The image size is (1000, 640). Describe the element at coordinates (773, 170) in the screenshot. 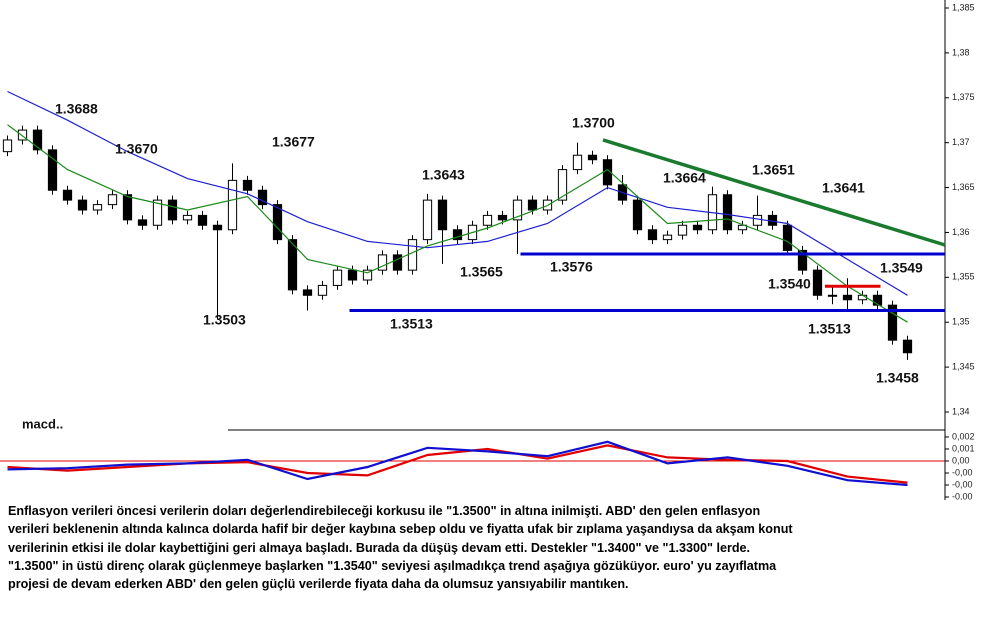

I see `price-annotation: 1.3651` at that location.